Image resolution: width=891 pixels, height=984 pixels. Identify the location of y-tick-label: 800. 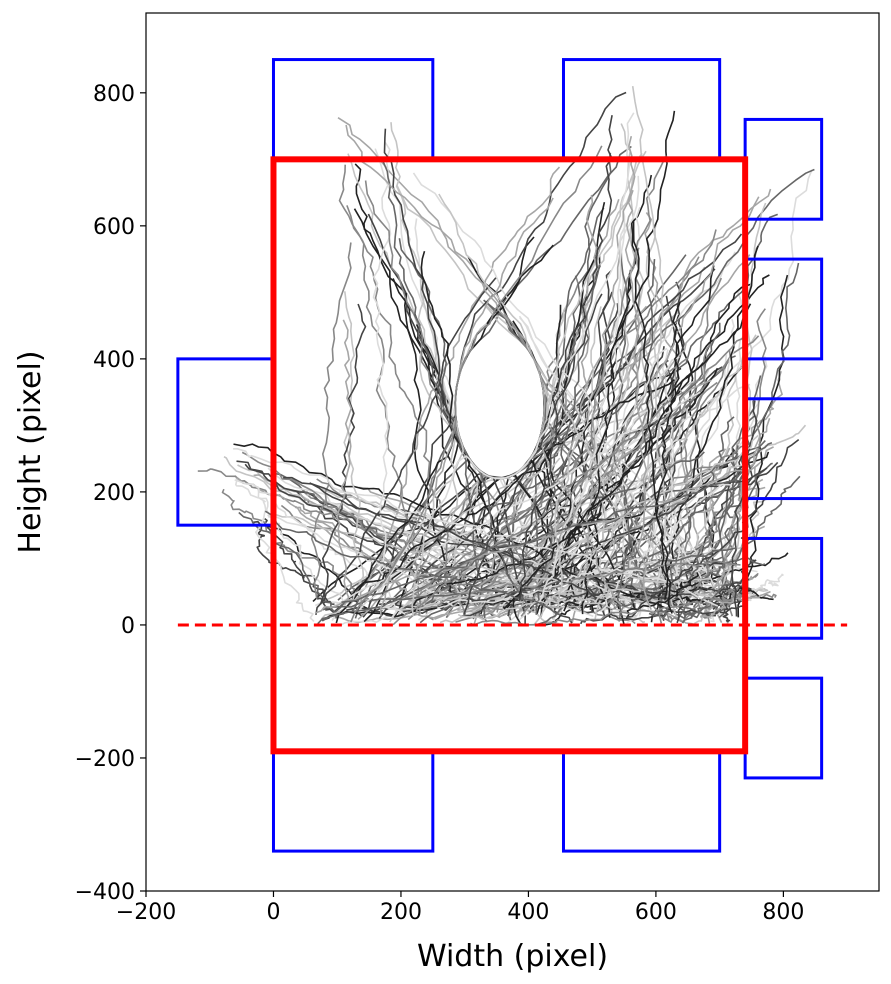
(114, 94).